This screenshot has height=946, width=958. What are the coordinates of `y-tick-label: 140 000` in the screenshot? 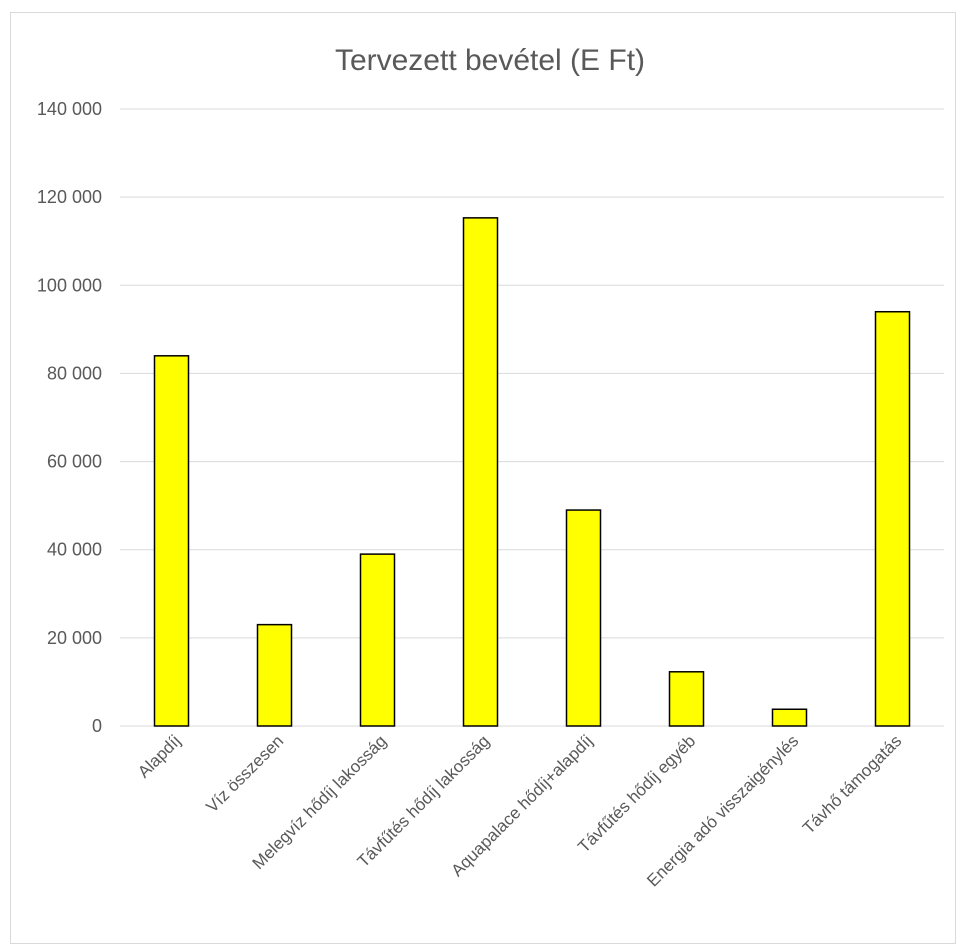 It's located at (69, 109).